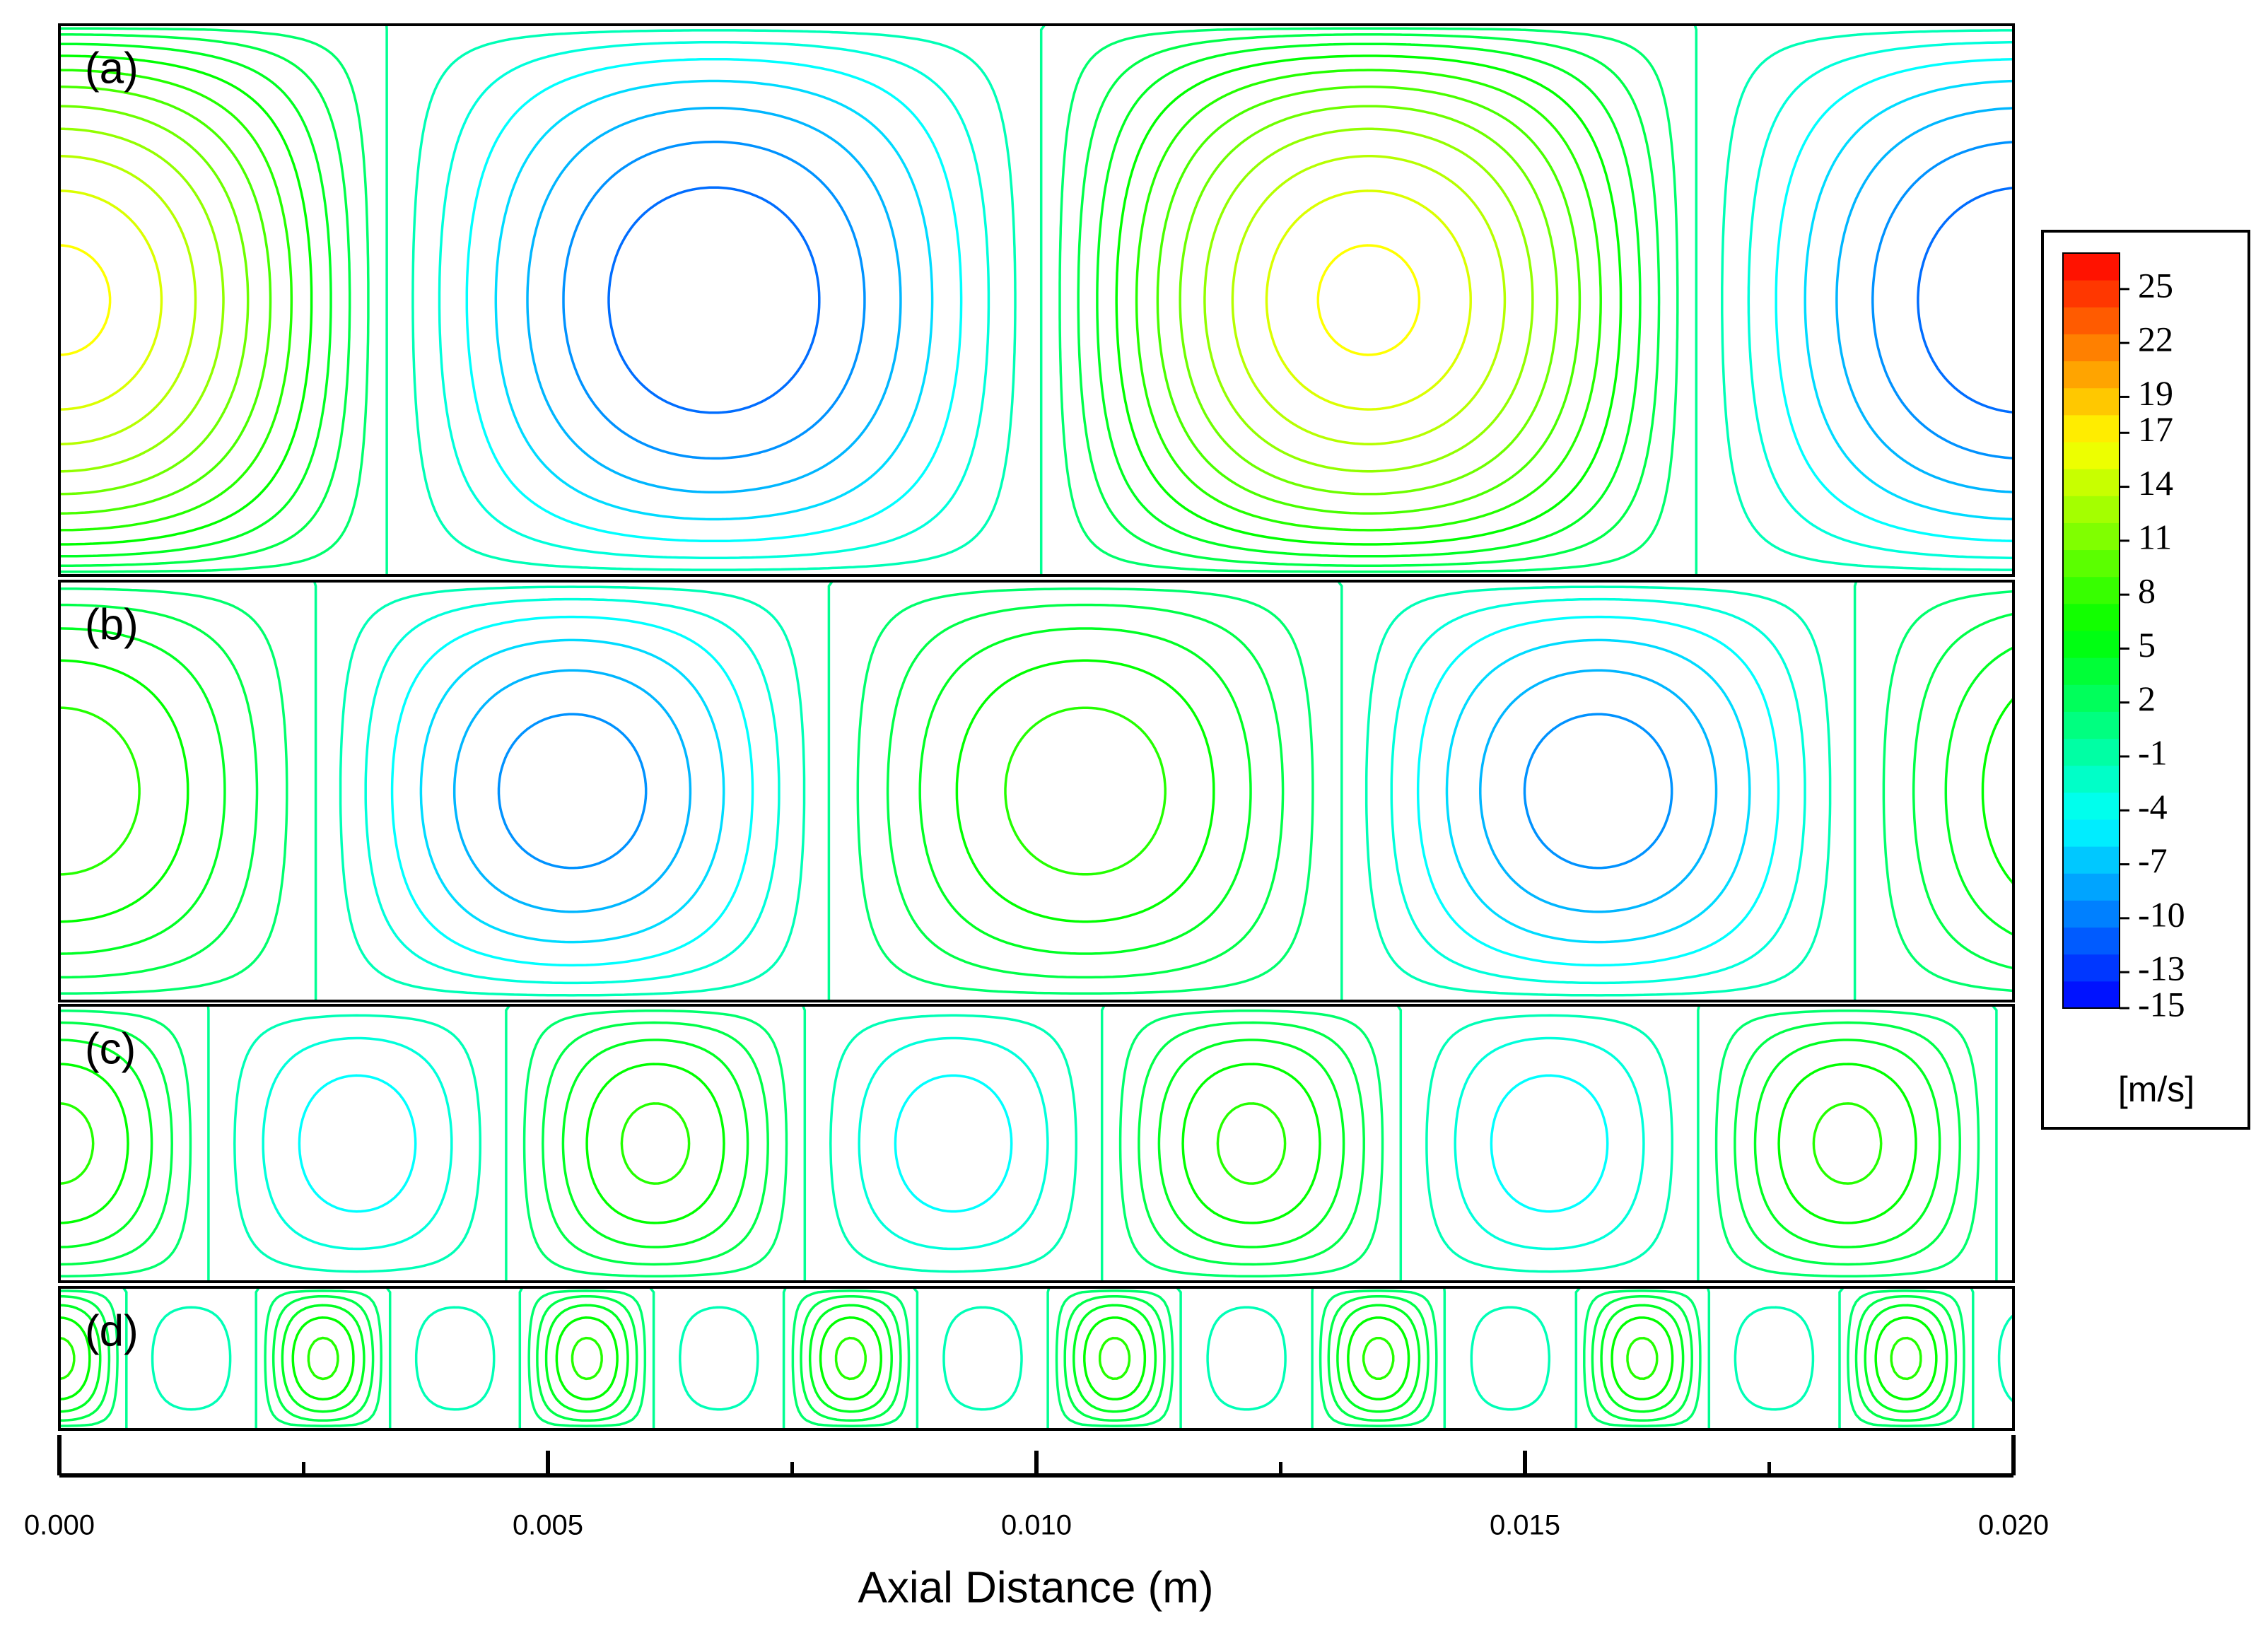  I want to click on colorbar-tick-label: 8, so click(2147, 591).